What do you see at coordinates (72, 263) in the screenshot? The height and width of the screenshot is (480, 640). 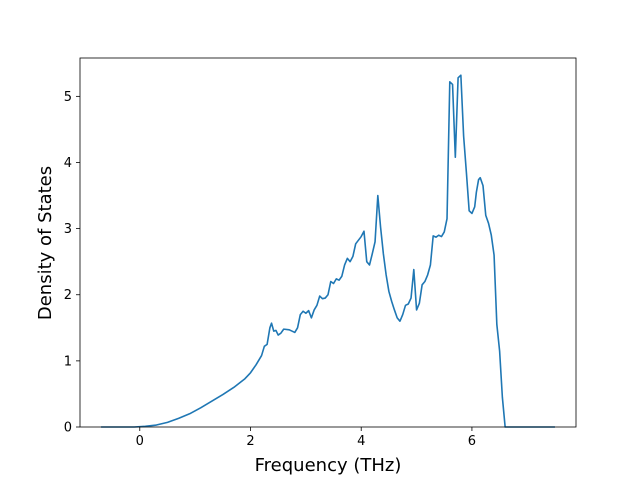 I see `y-axis-ticks: 0 1 2 3 4 5` at bounding box center [72, 263].